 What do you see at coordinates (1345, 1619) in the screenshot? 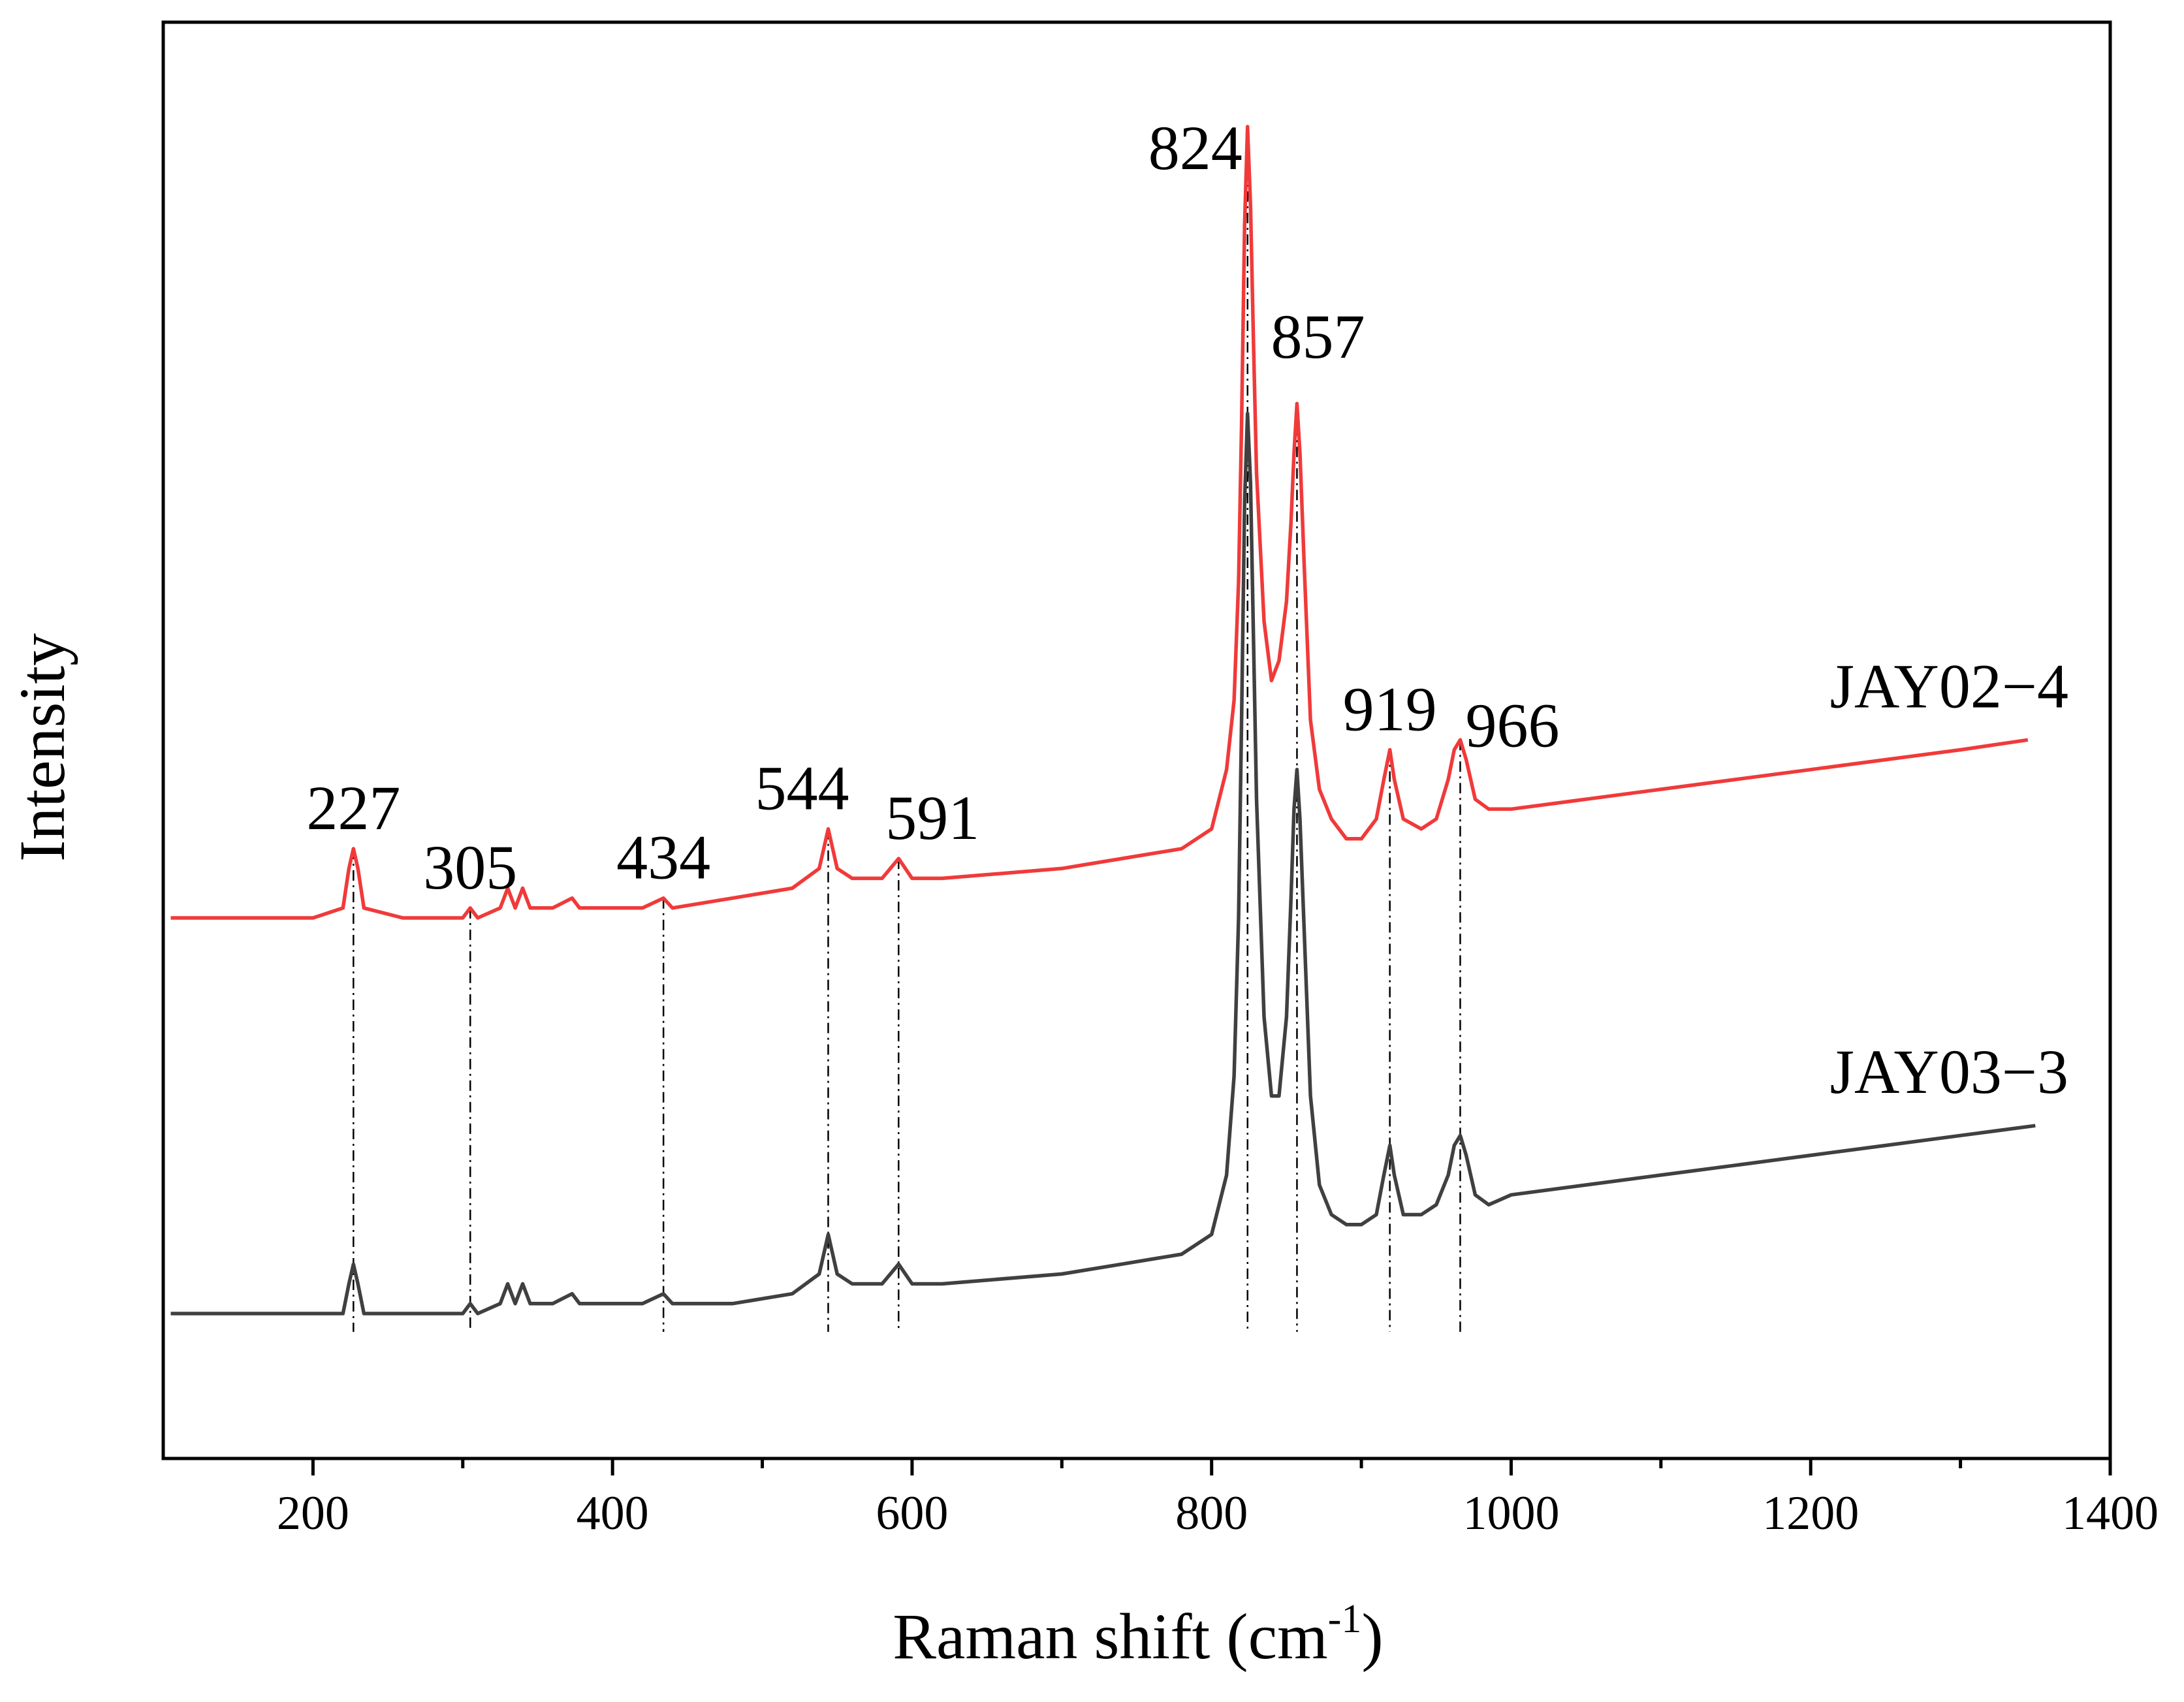
I see `x-axis-title-superscript: -1` at bounding box center [1345, 1619].